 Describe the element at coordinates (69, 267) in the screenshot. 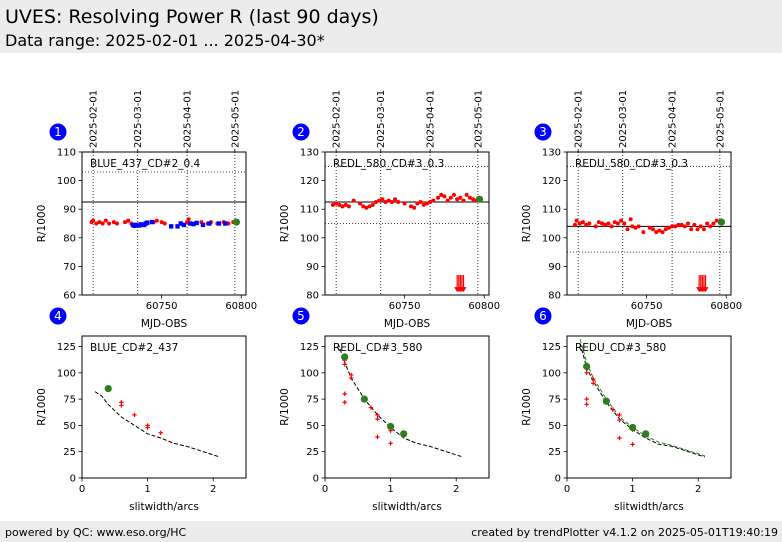

I see `y-tick-label: 70` at that location.